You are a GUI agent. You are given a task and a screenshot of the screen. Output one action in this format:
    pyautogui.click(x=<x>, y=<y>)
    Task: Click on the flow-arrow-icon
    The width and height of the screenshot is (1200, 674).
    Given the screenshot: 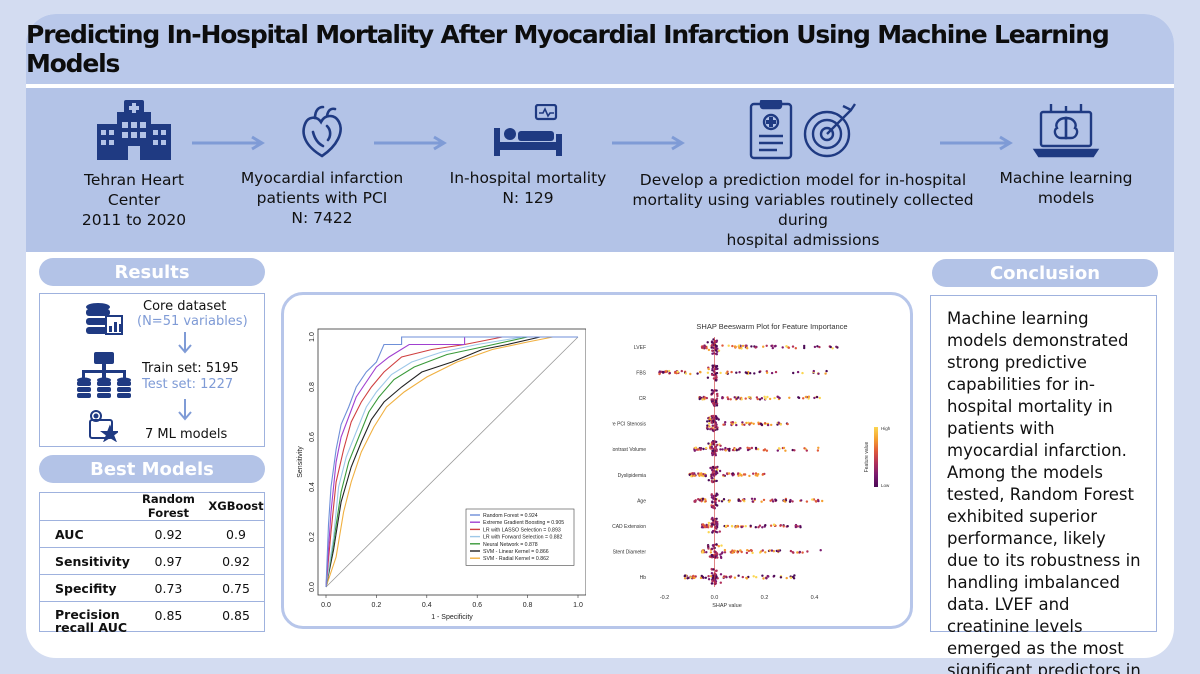 What is the action you would take?
    pyautogui.click(x=410, y=143)
    